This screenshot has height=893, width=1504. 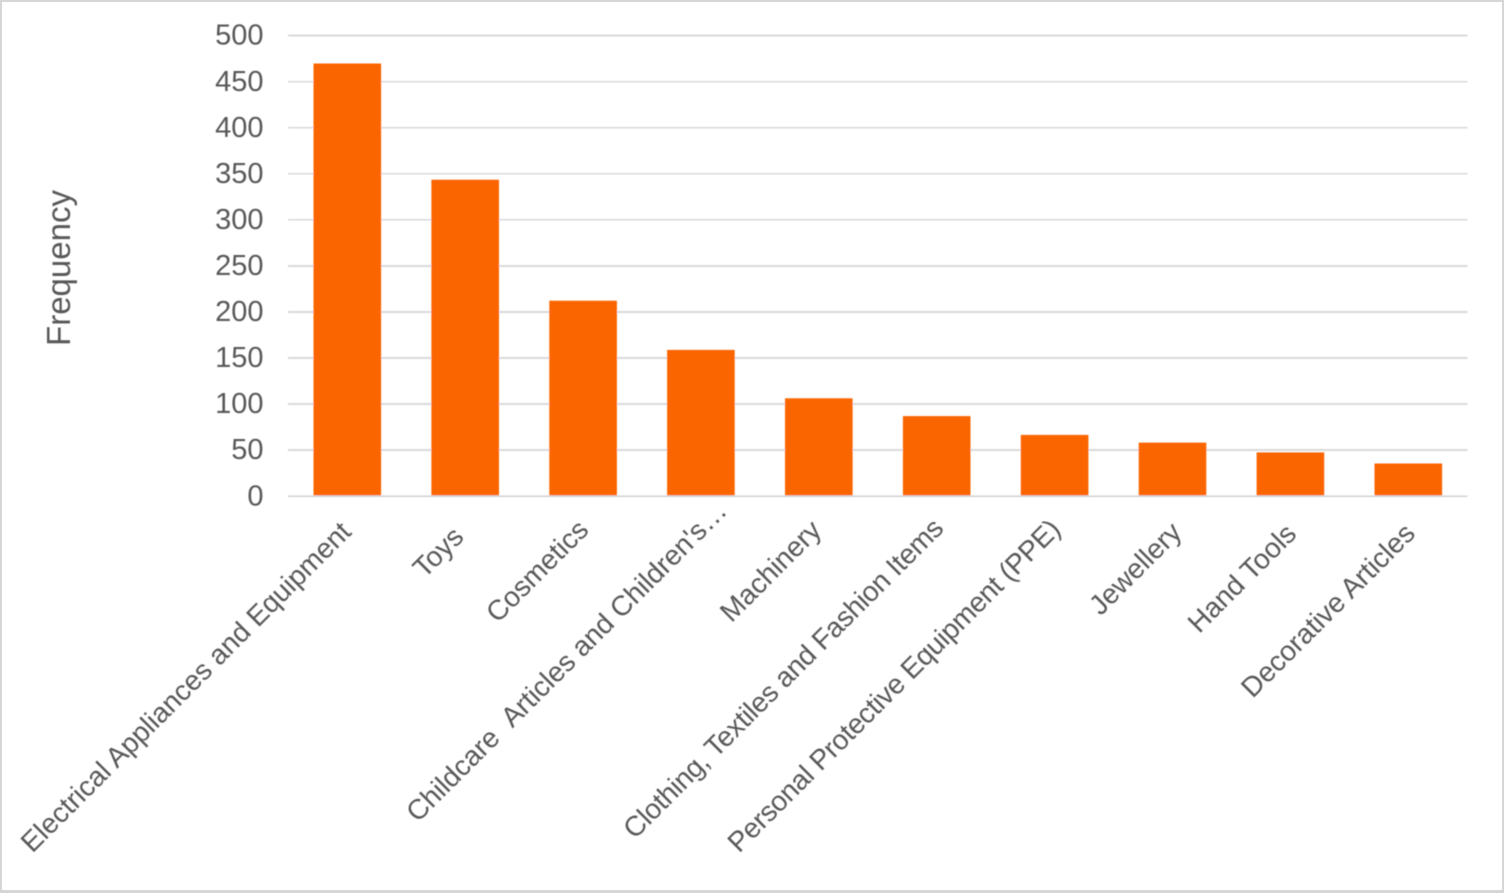 I want to click on svg-text: 150, so click(x=239, y=358).